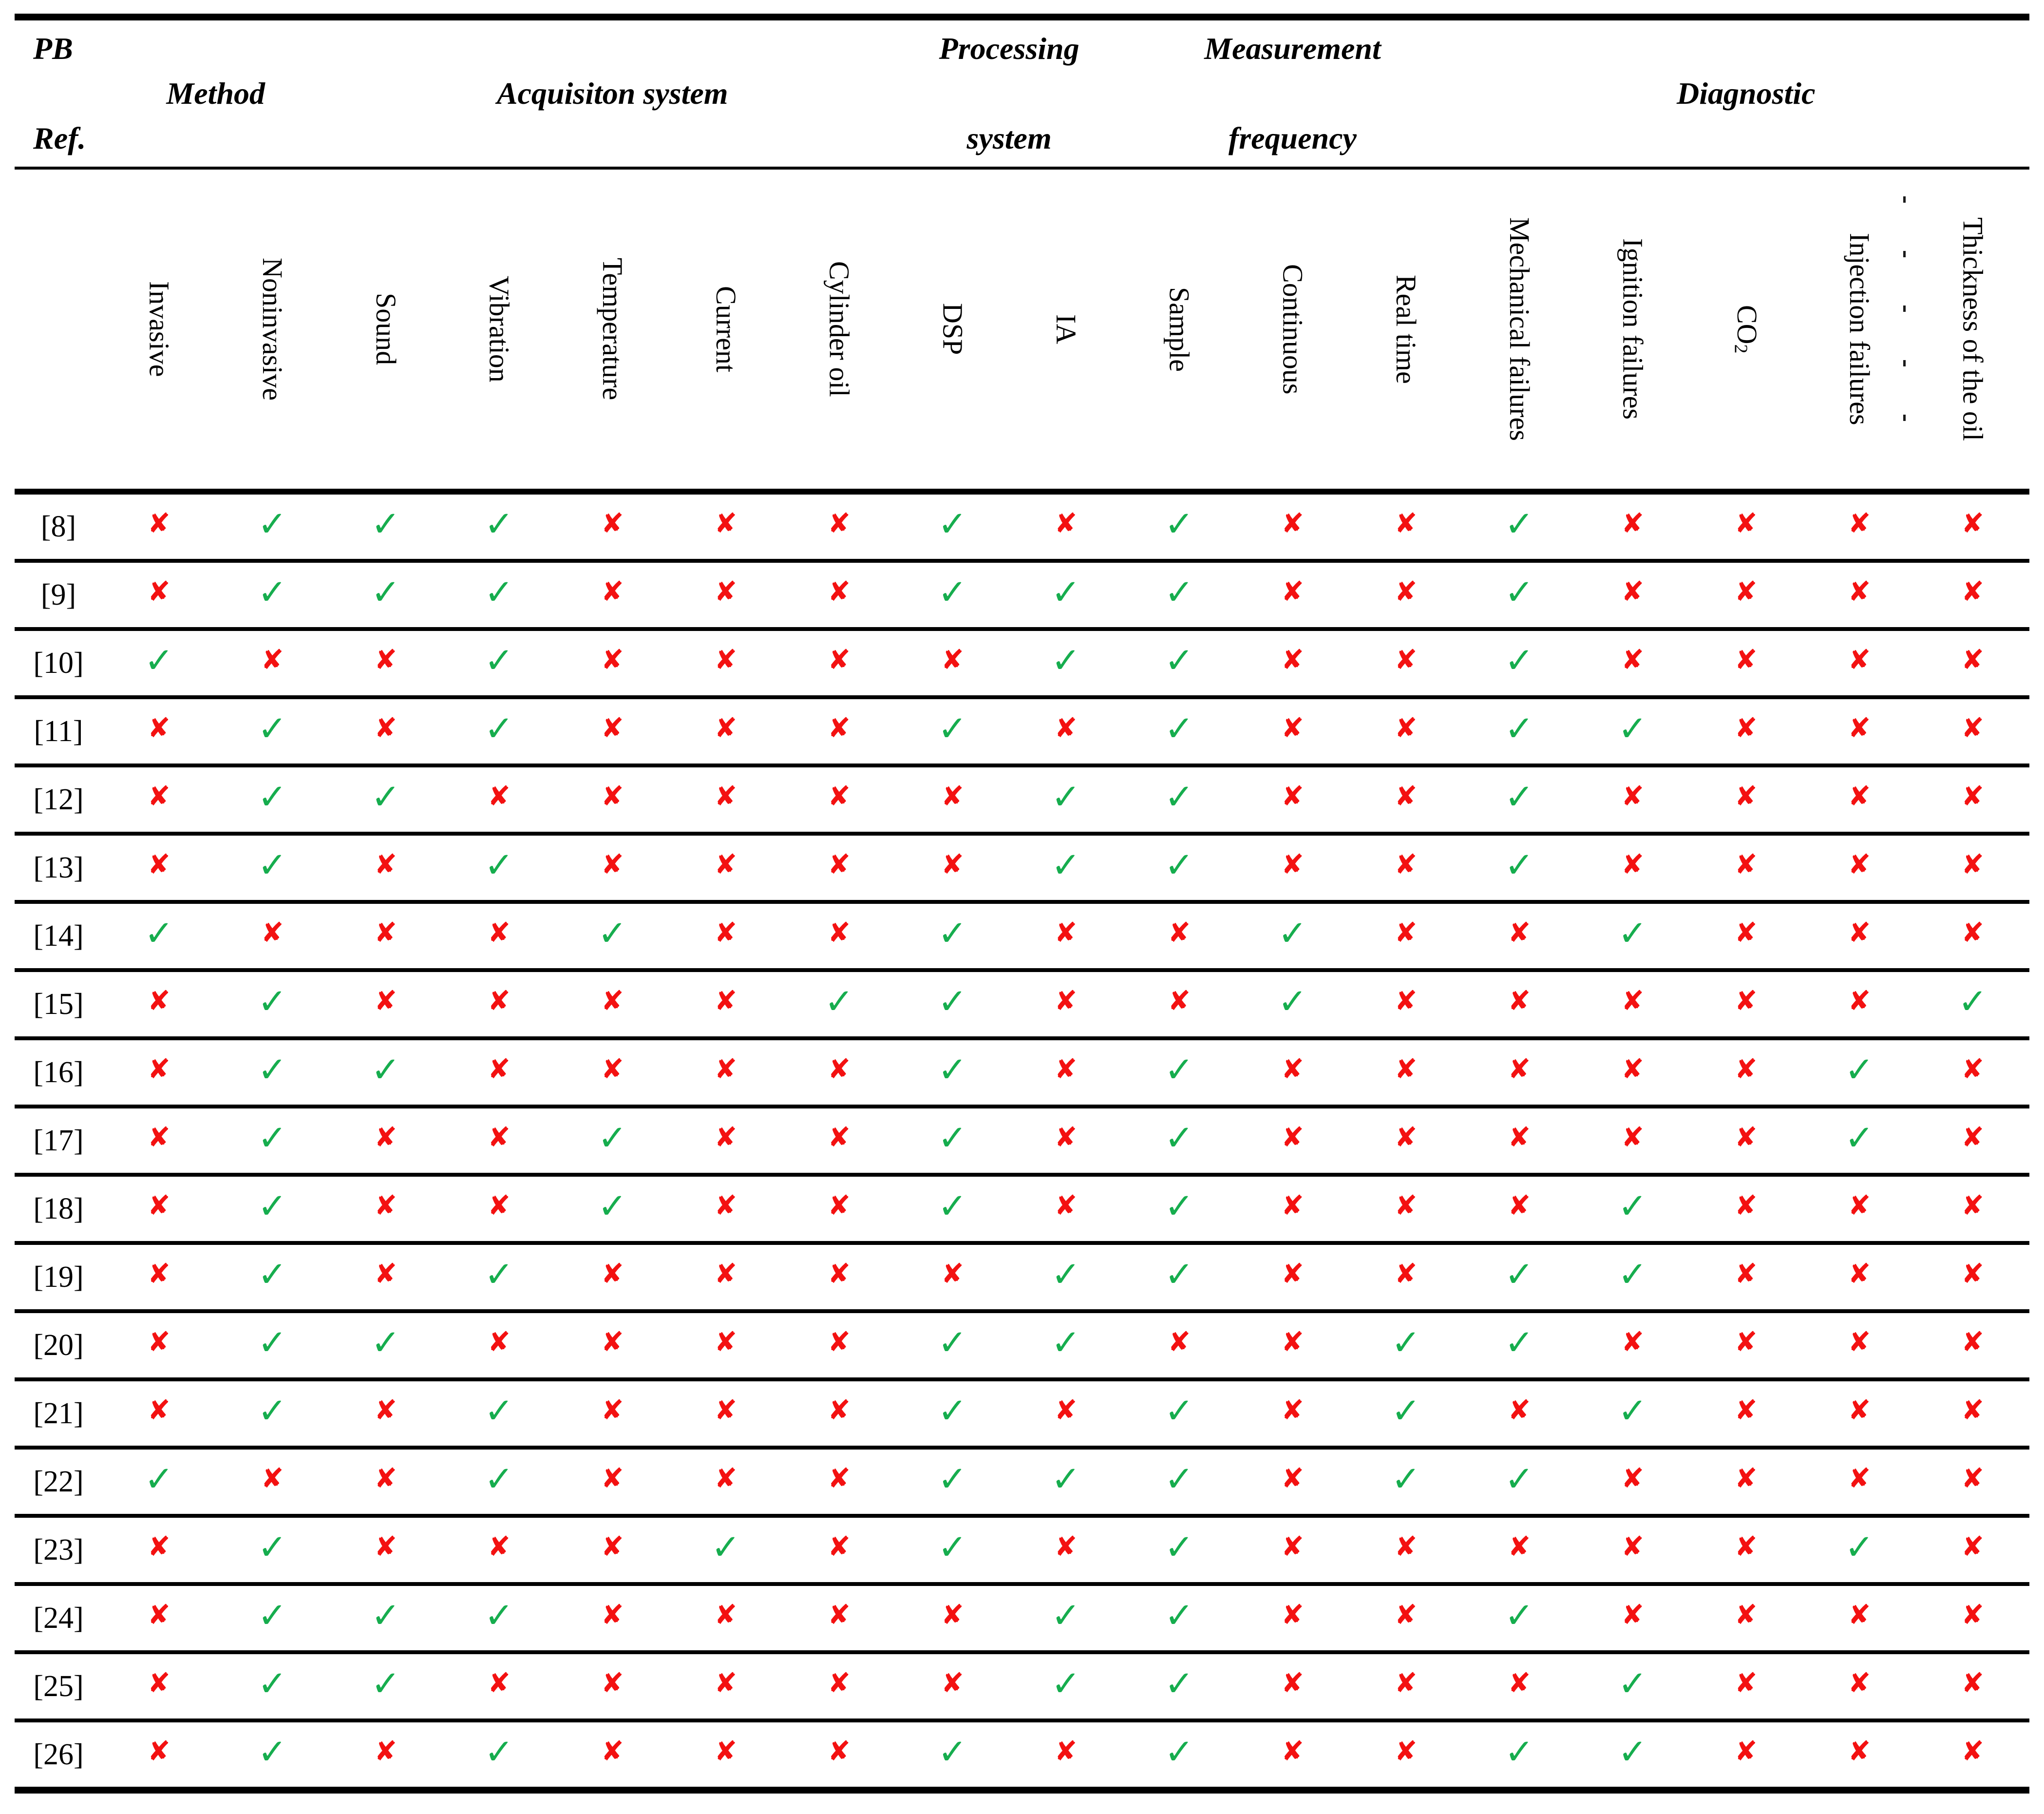  I want to click on table-row: [16] ✘ ✓ ✓ ✘ ✘ ✘ ✘ ✓ ✘ ✓ ✘ ✘ ✘ ✘ ✘ ✓ ✘, so click(1022, 1072).